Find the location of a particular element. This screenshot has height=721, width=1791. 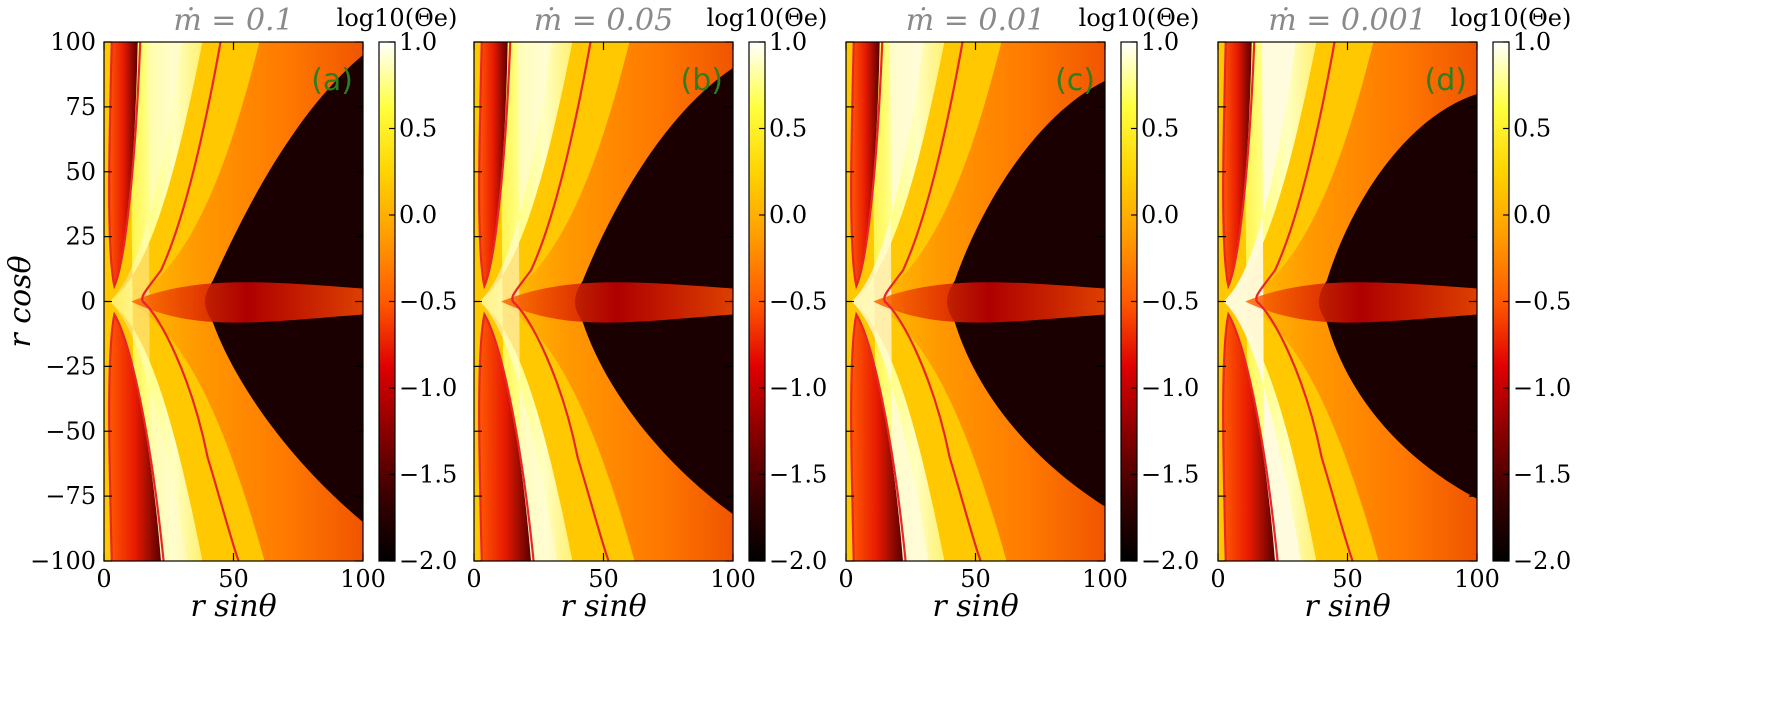

y-tick-label: −25 is located at coordinates (70, 366).